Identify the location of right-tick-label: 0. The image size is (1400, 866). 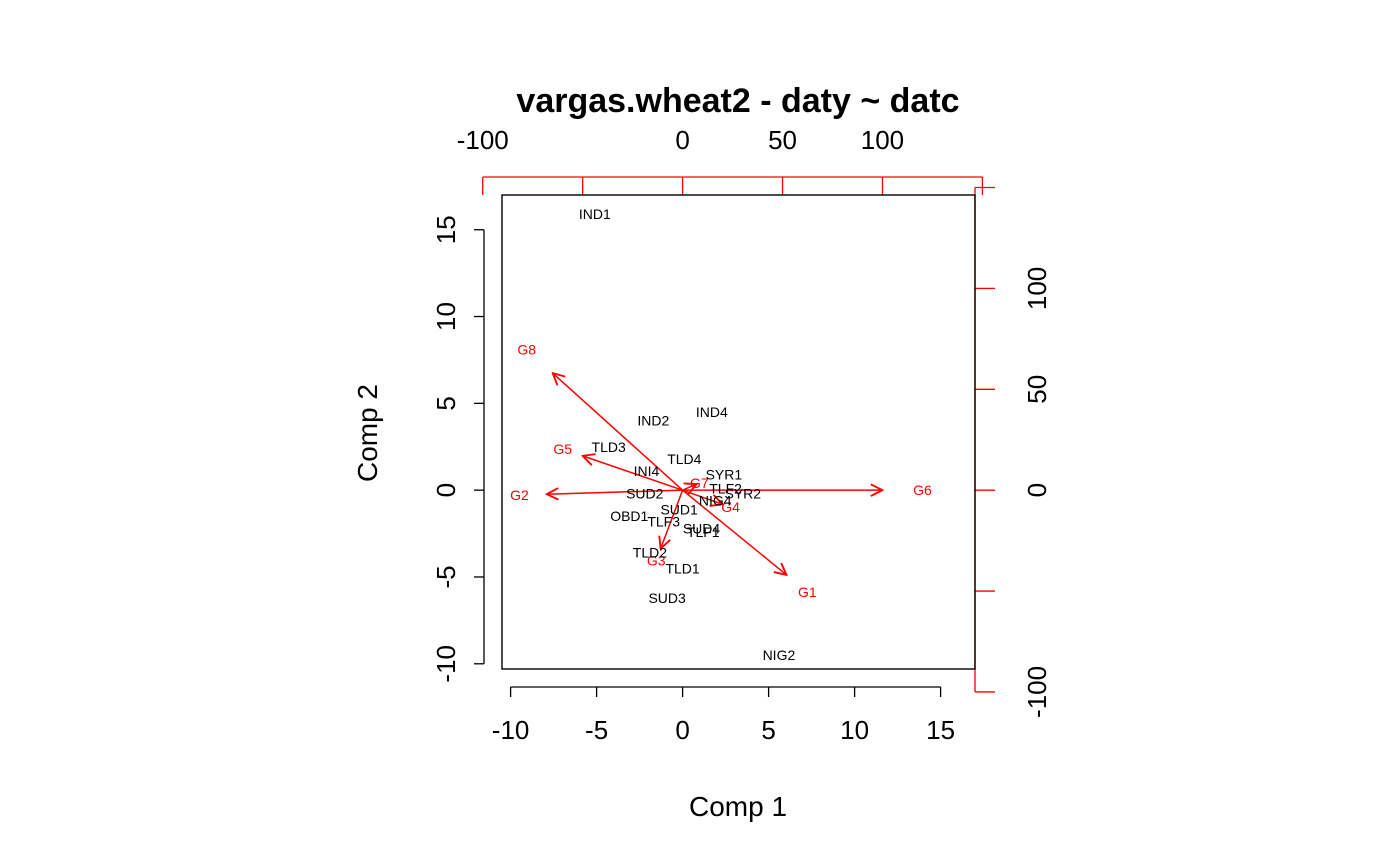
(1037, 490).